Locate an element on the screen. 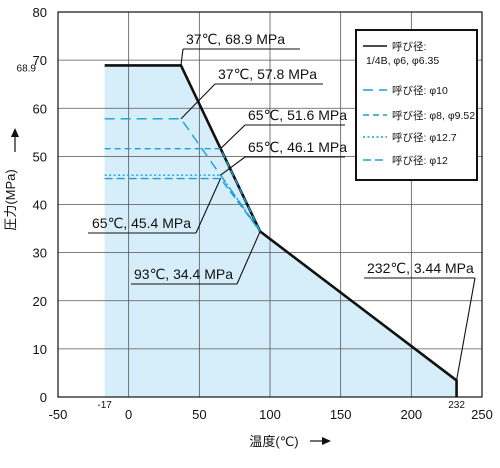  x-axis-arrow-head is located at coordinates (326, 441).